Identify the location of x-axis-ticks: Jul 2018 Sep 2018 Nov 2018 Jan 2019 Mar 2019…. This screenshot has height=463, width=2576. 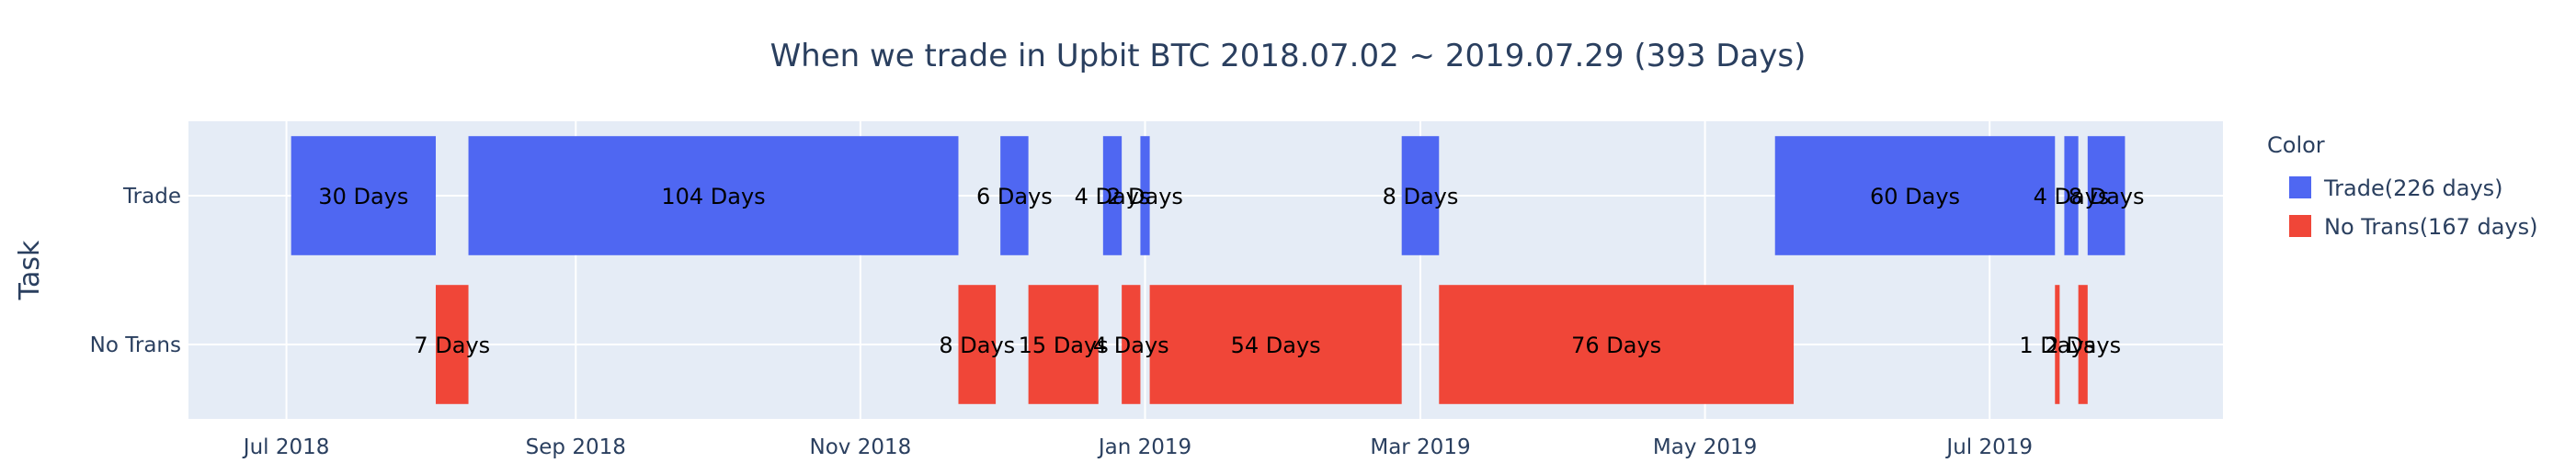
(1137, 447).